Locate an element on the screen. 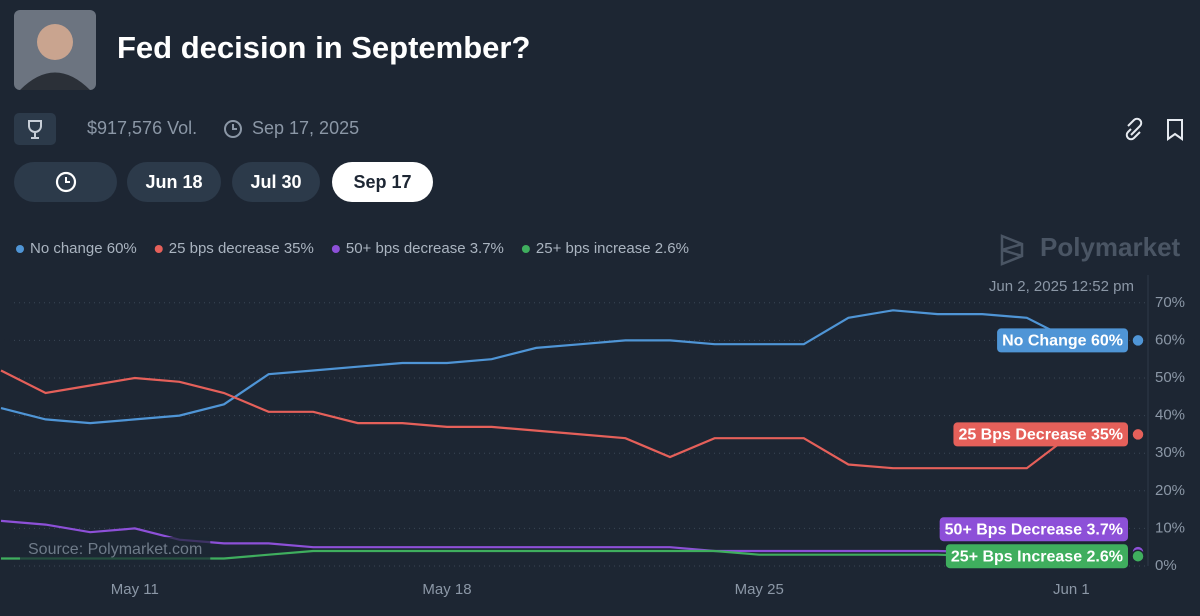 The image size is (1200, 616). history-hands is located at coordinates (67, 180).